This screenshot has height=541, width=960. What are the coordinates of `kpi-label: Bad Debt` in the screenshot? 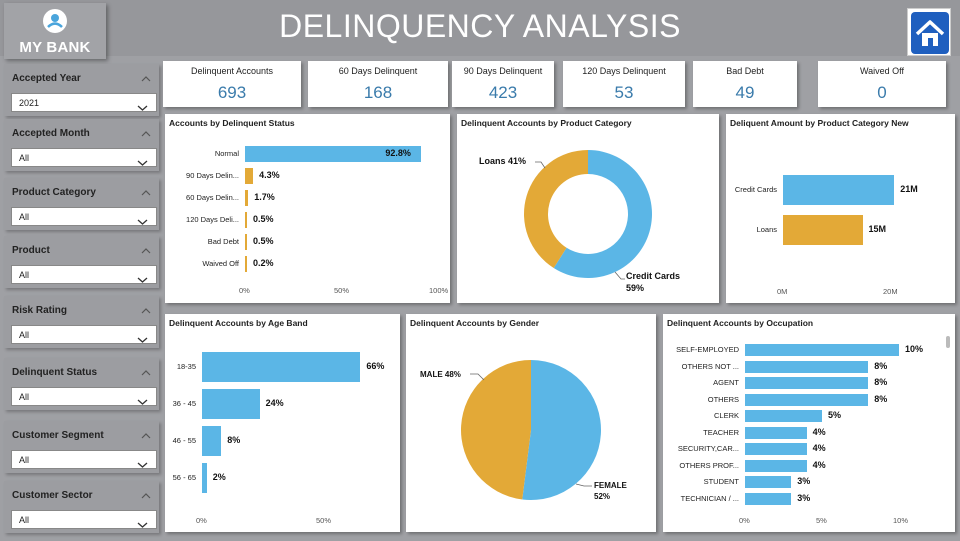 It's located at (745, 71).